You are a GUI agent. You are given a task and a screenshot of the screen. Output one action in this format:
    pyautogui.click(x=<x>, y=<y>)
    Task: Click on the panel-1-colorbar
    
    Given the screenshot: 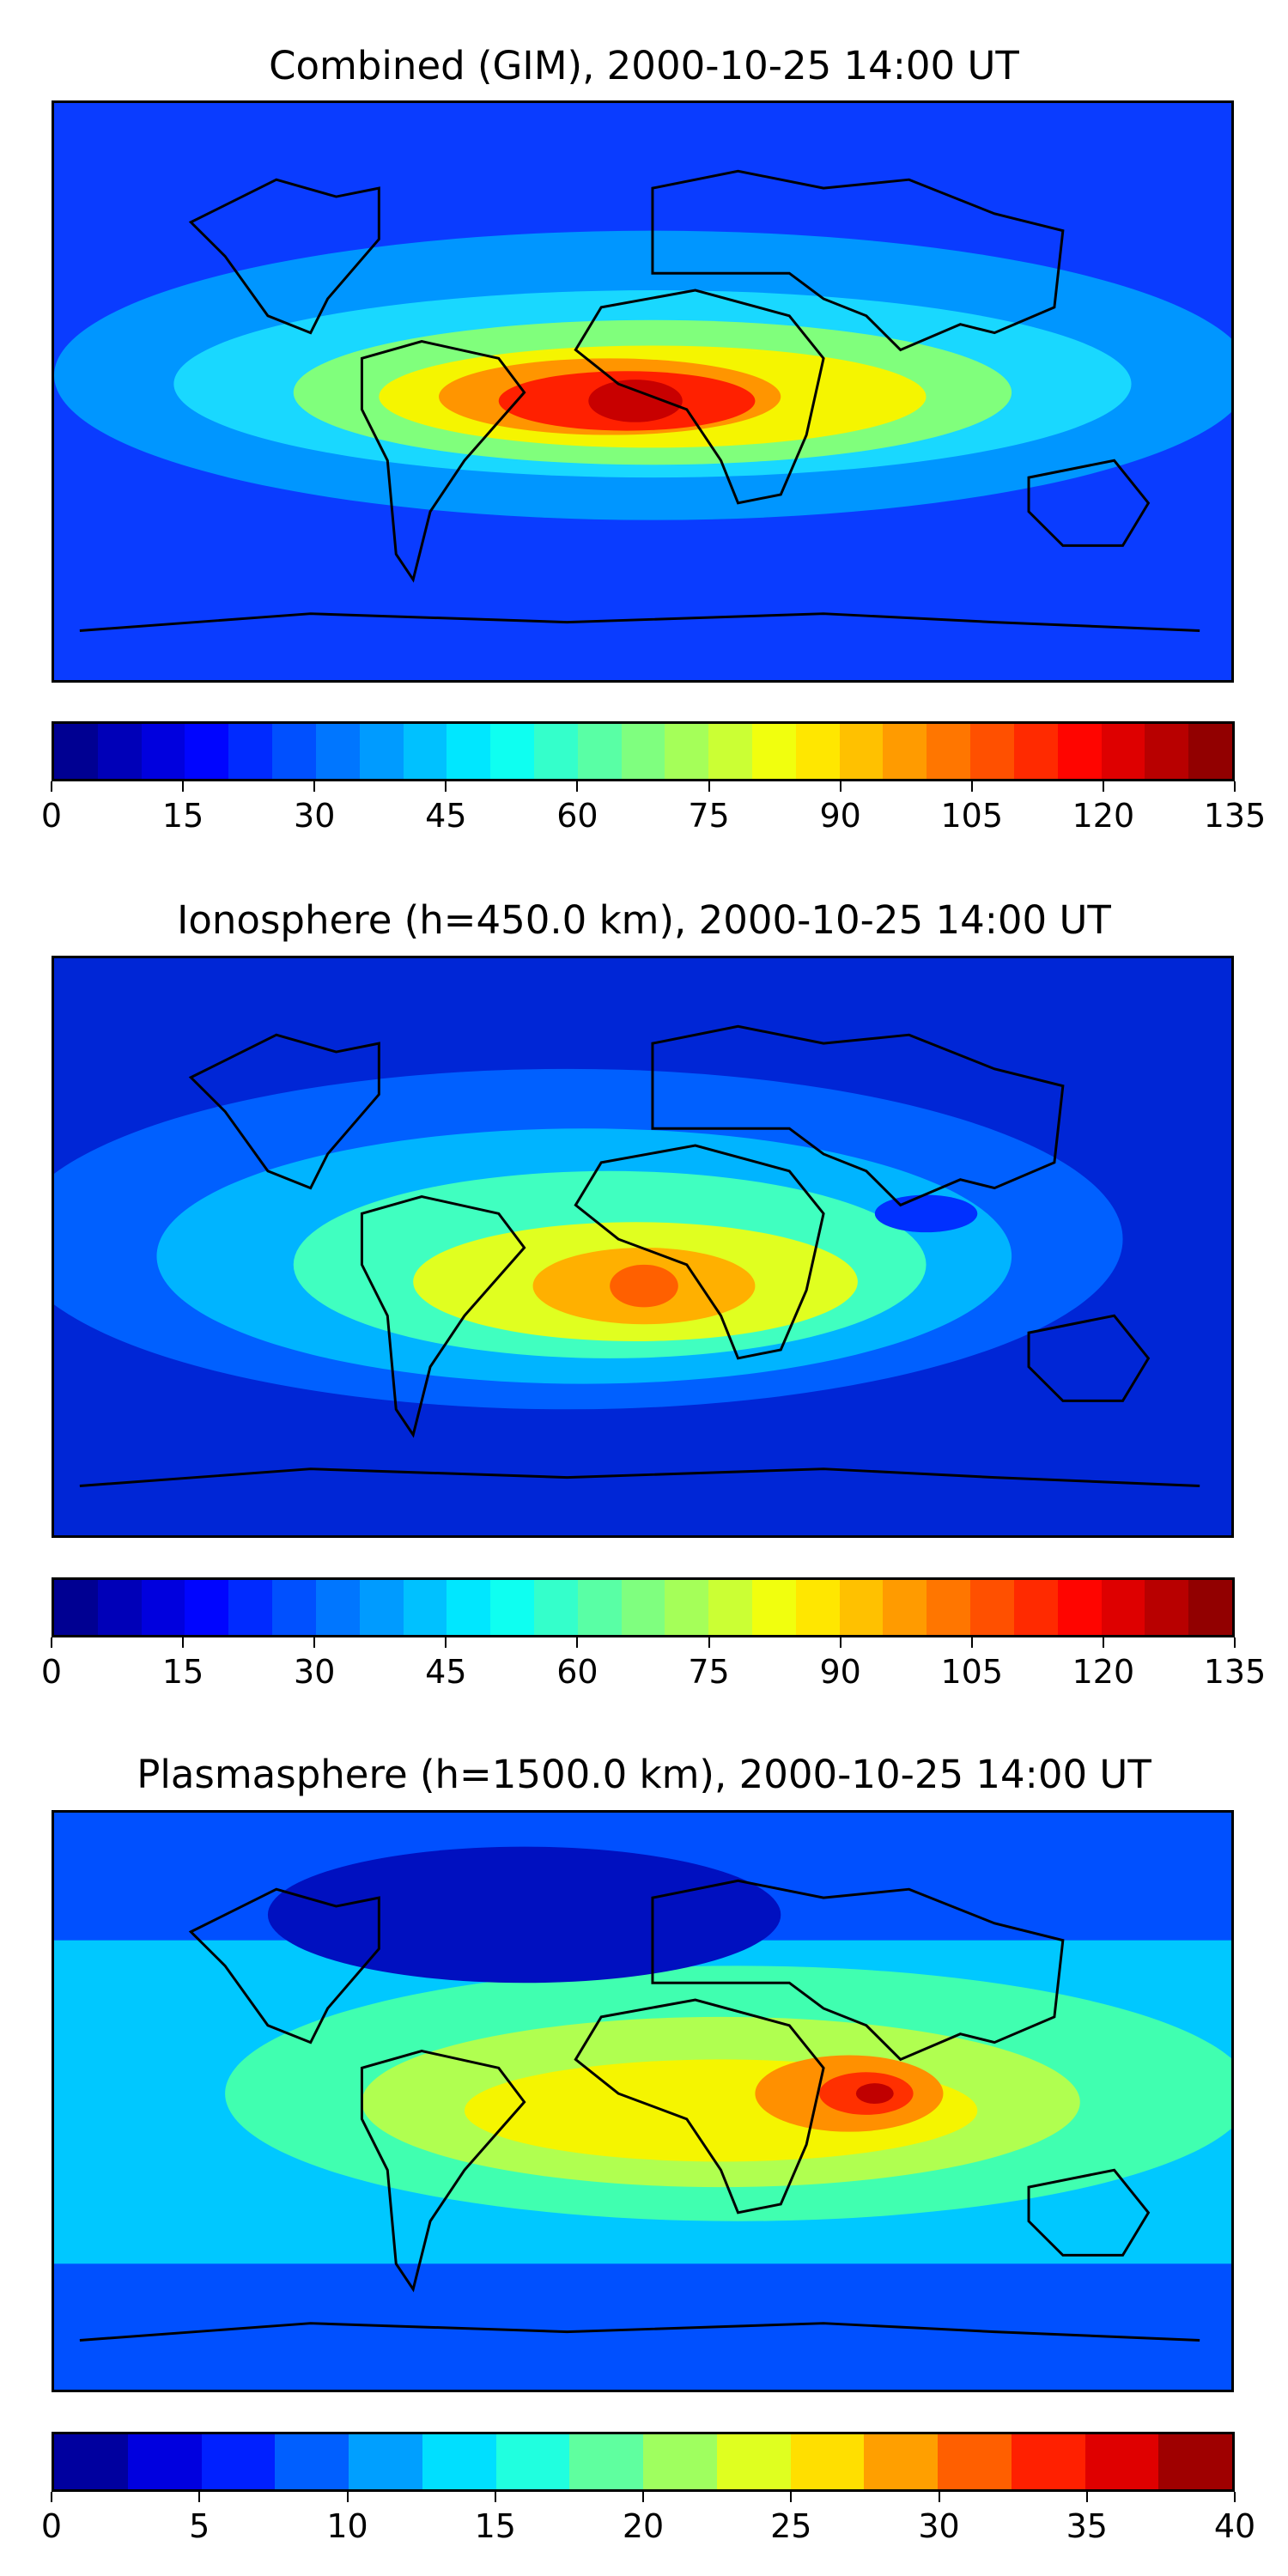 What is the action you would take?
    pyautogui.click(x=643, y=751)
    